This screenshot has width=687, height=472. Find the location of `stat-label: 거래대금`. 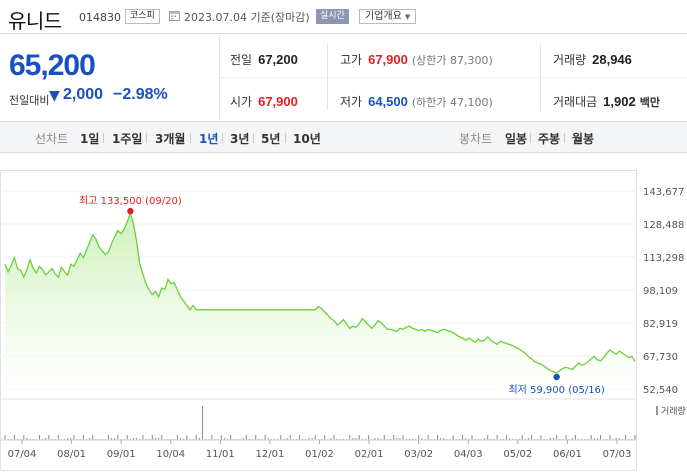

stat-label: 거래대금 is located at coordinates (575, 102).